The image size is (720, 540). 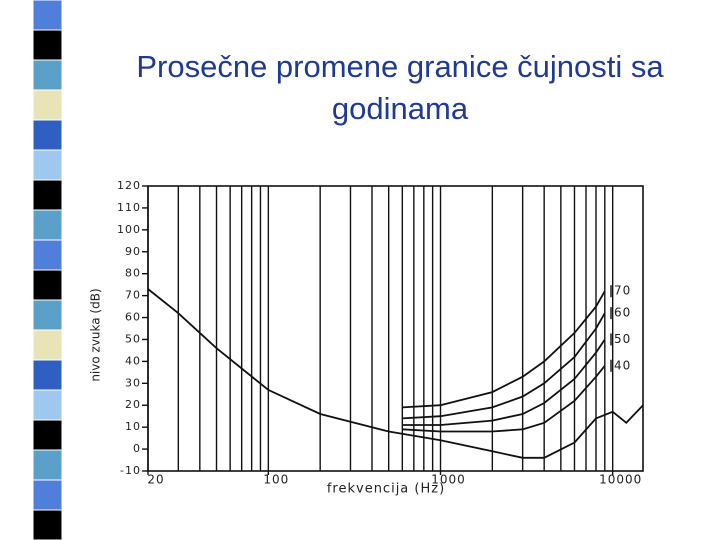 What do you see at coordinates (448, 480) in the screenshot?
I see `x-tick-label: 1000` at bounding box center [448, 480].